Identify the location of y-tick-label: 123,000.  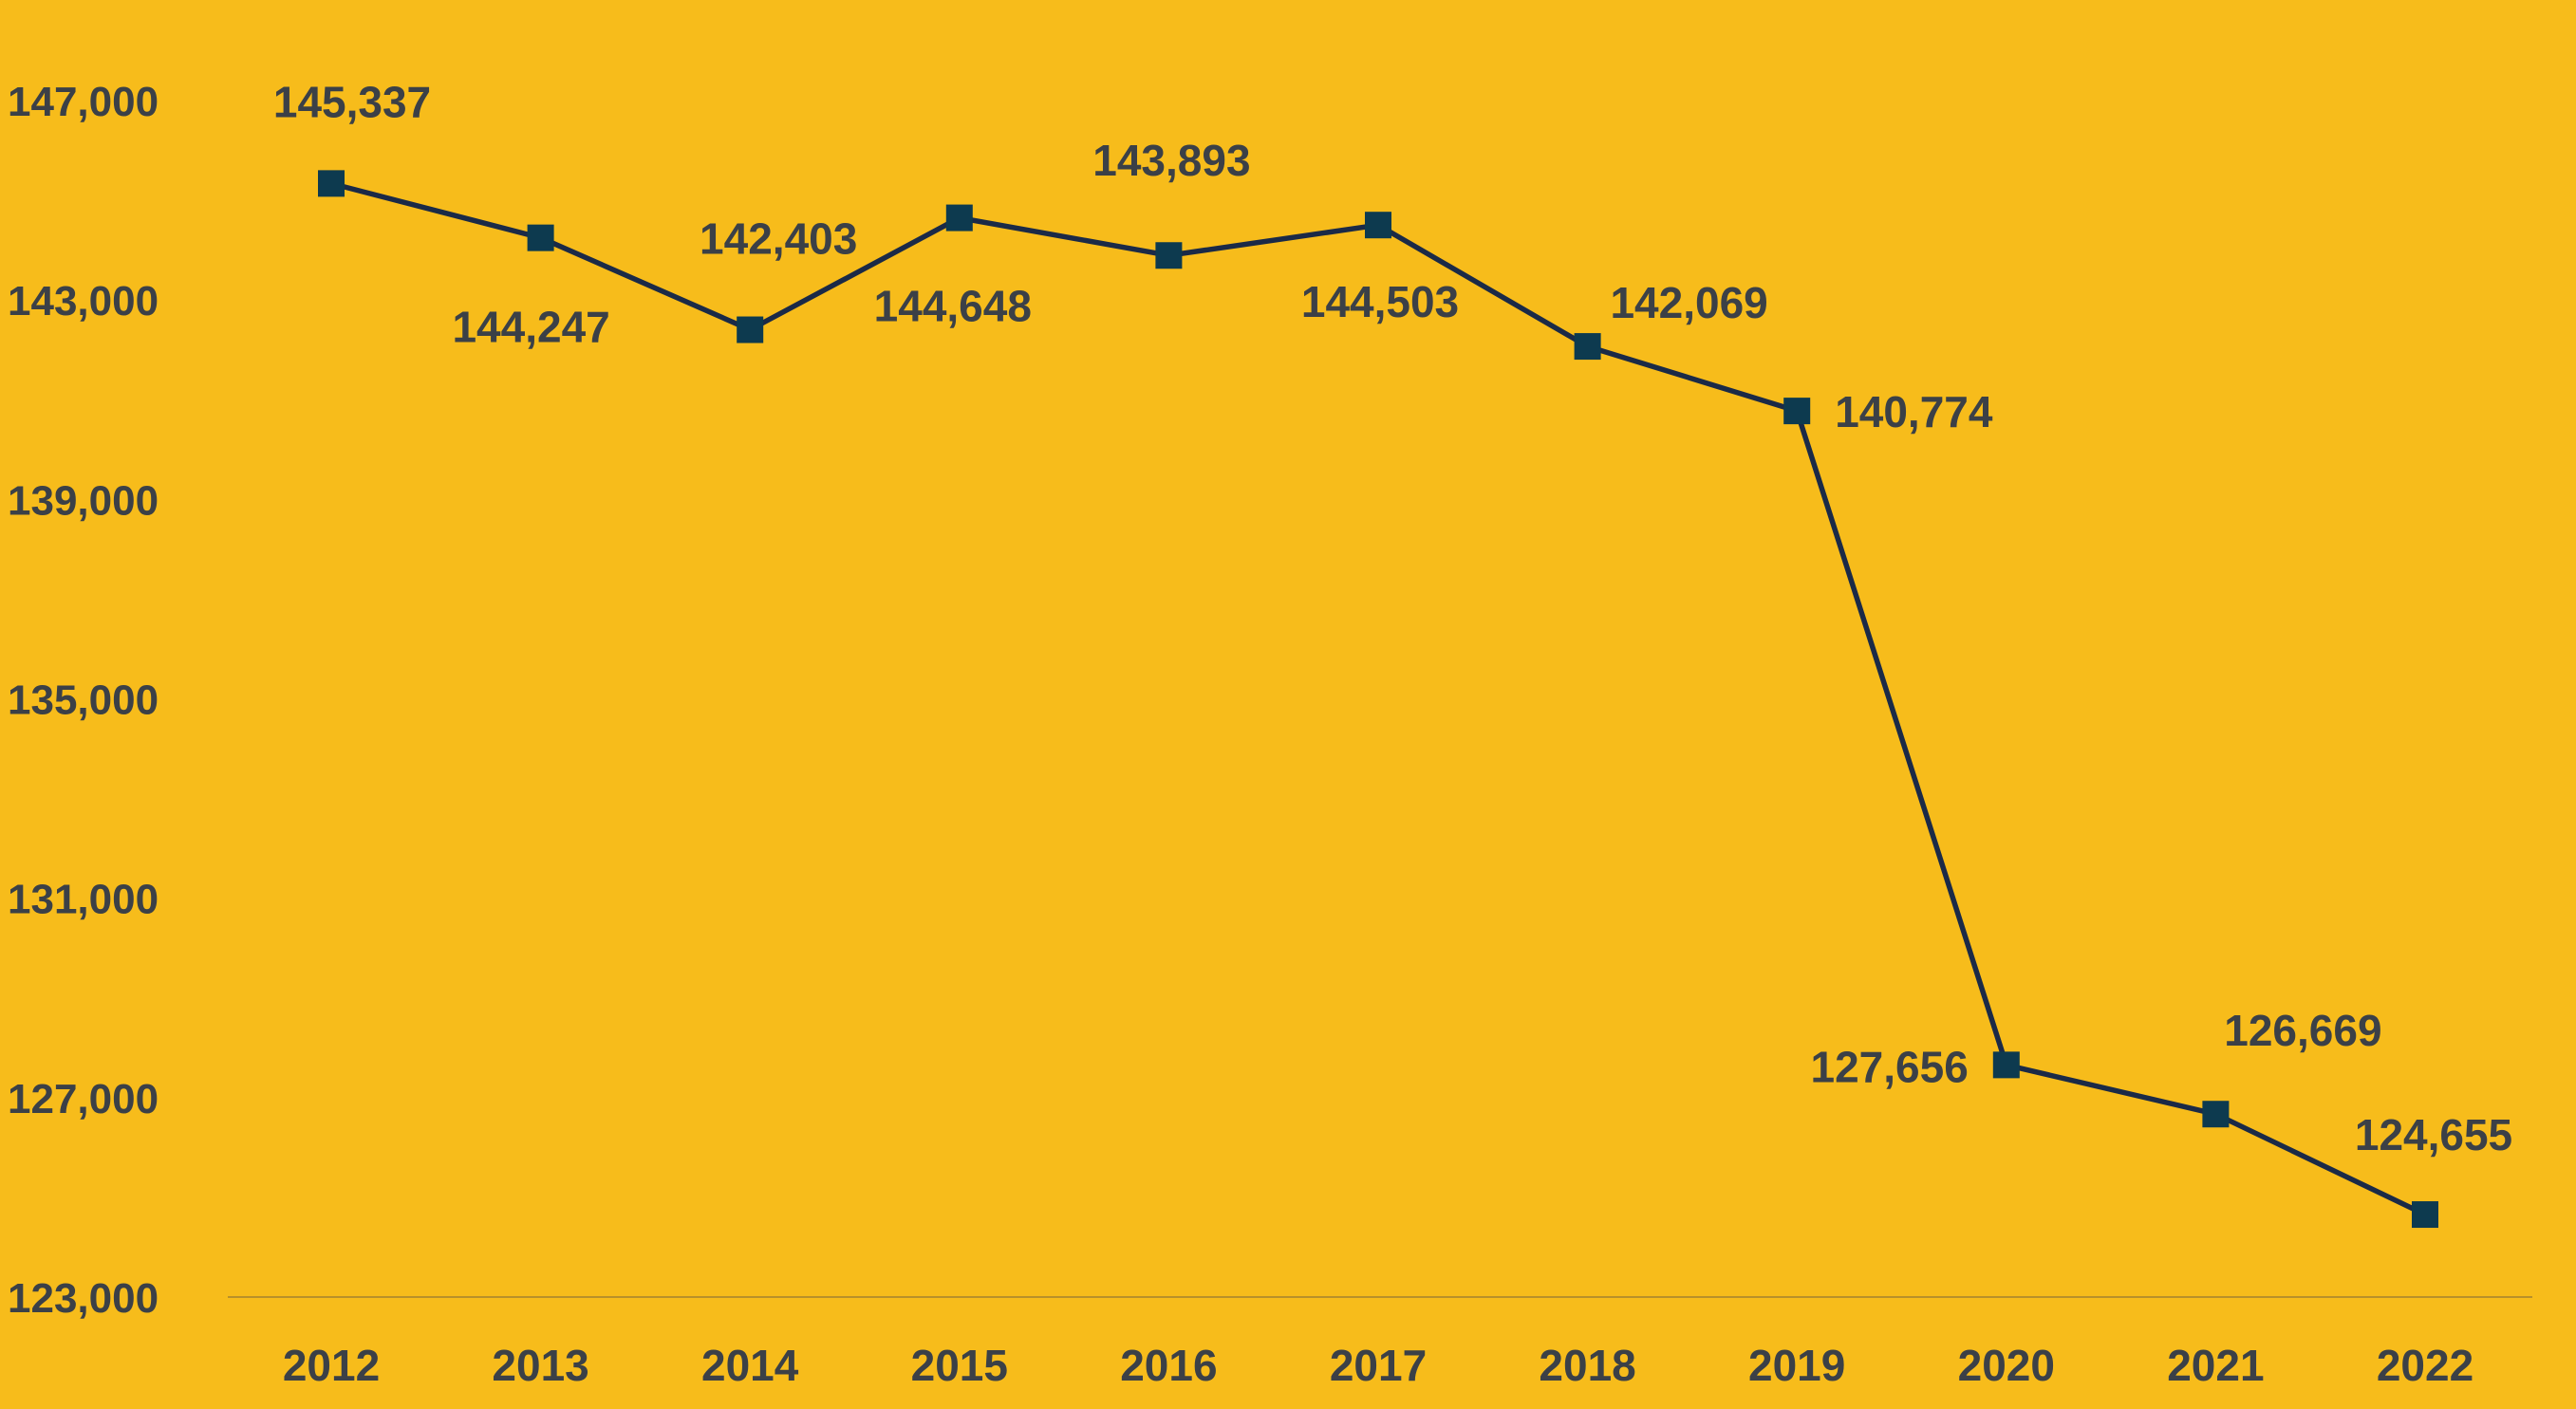
(84, 1298).